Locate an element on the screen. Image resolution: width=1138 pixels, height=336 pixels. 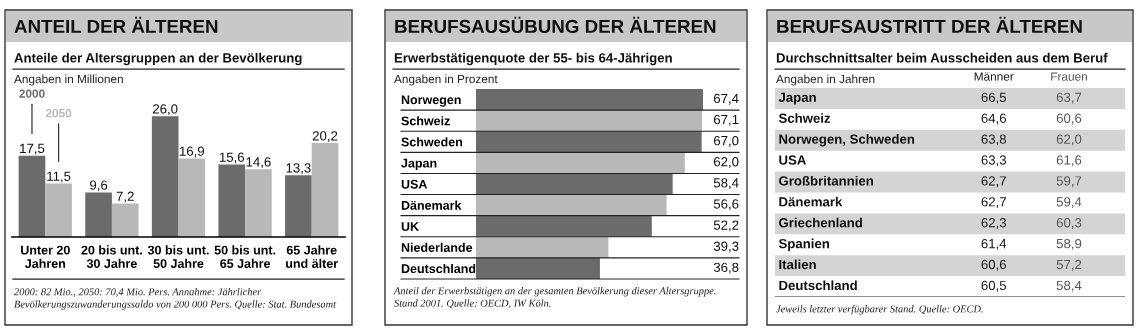
data-label: 39,3 is located at coordinates (726, 247).